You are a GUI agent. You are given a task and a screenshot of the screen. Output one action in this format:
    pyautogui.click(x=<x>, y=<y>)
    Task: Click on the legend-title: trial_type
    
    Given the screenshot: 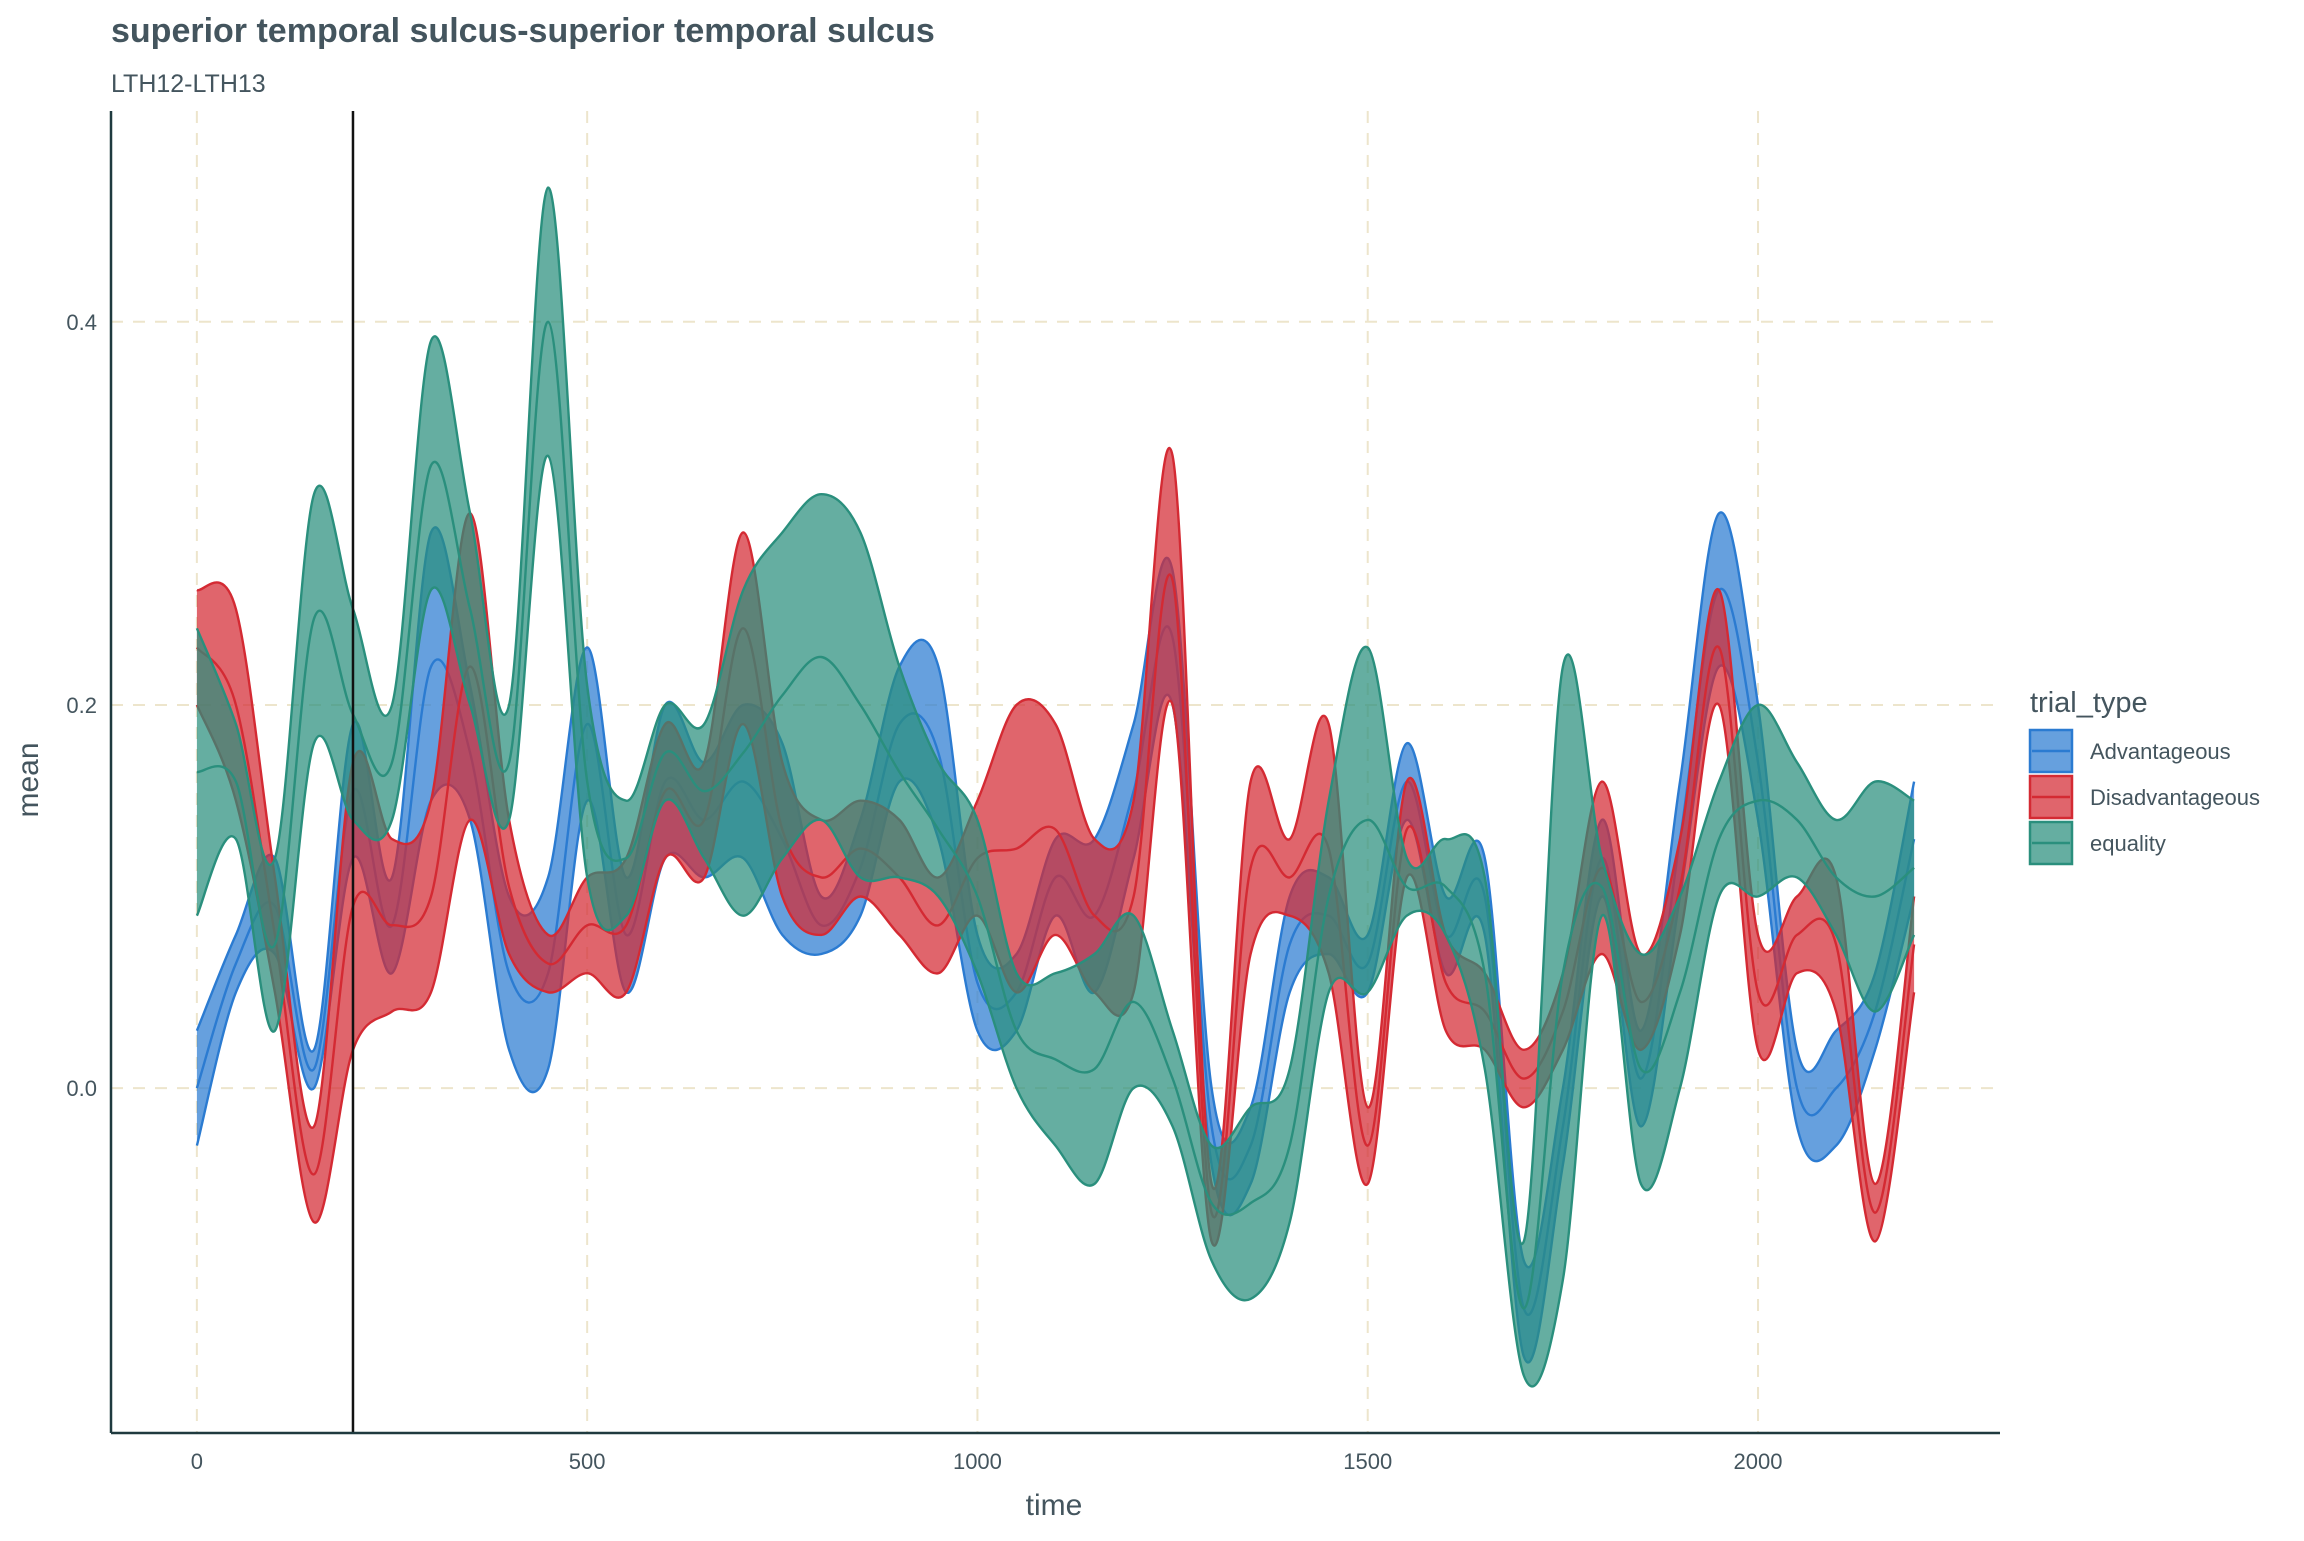 What is the action you would take?
    pyautogui.click(x=2089, y=703)
    